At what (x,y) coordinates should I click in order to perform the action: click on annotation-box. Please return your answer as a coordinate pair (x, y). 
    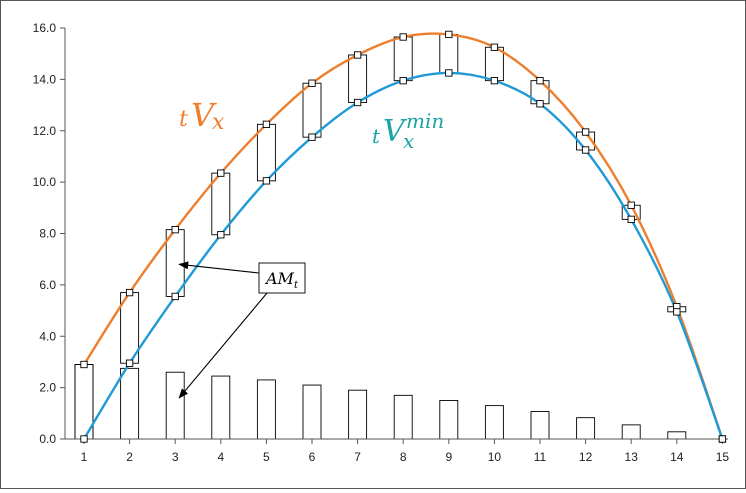
    Looking at the image, I should click on (282, 278).